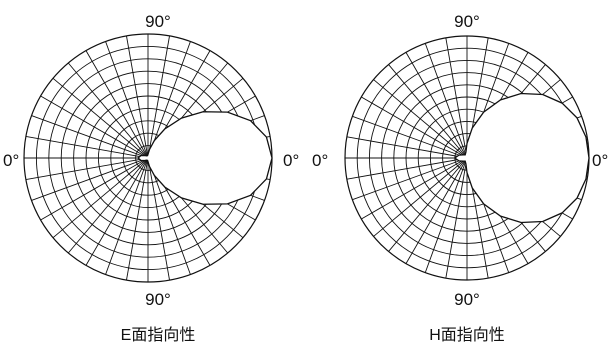 This screenshot has height=349, width=608. What do you see at coordinates (467, 335) in the screenshot?
I see `h-plane-caption: H面指向性` at bounding box center [467, 335].